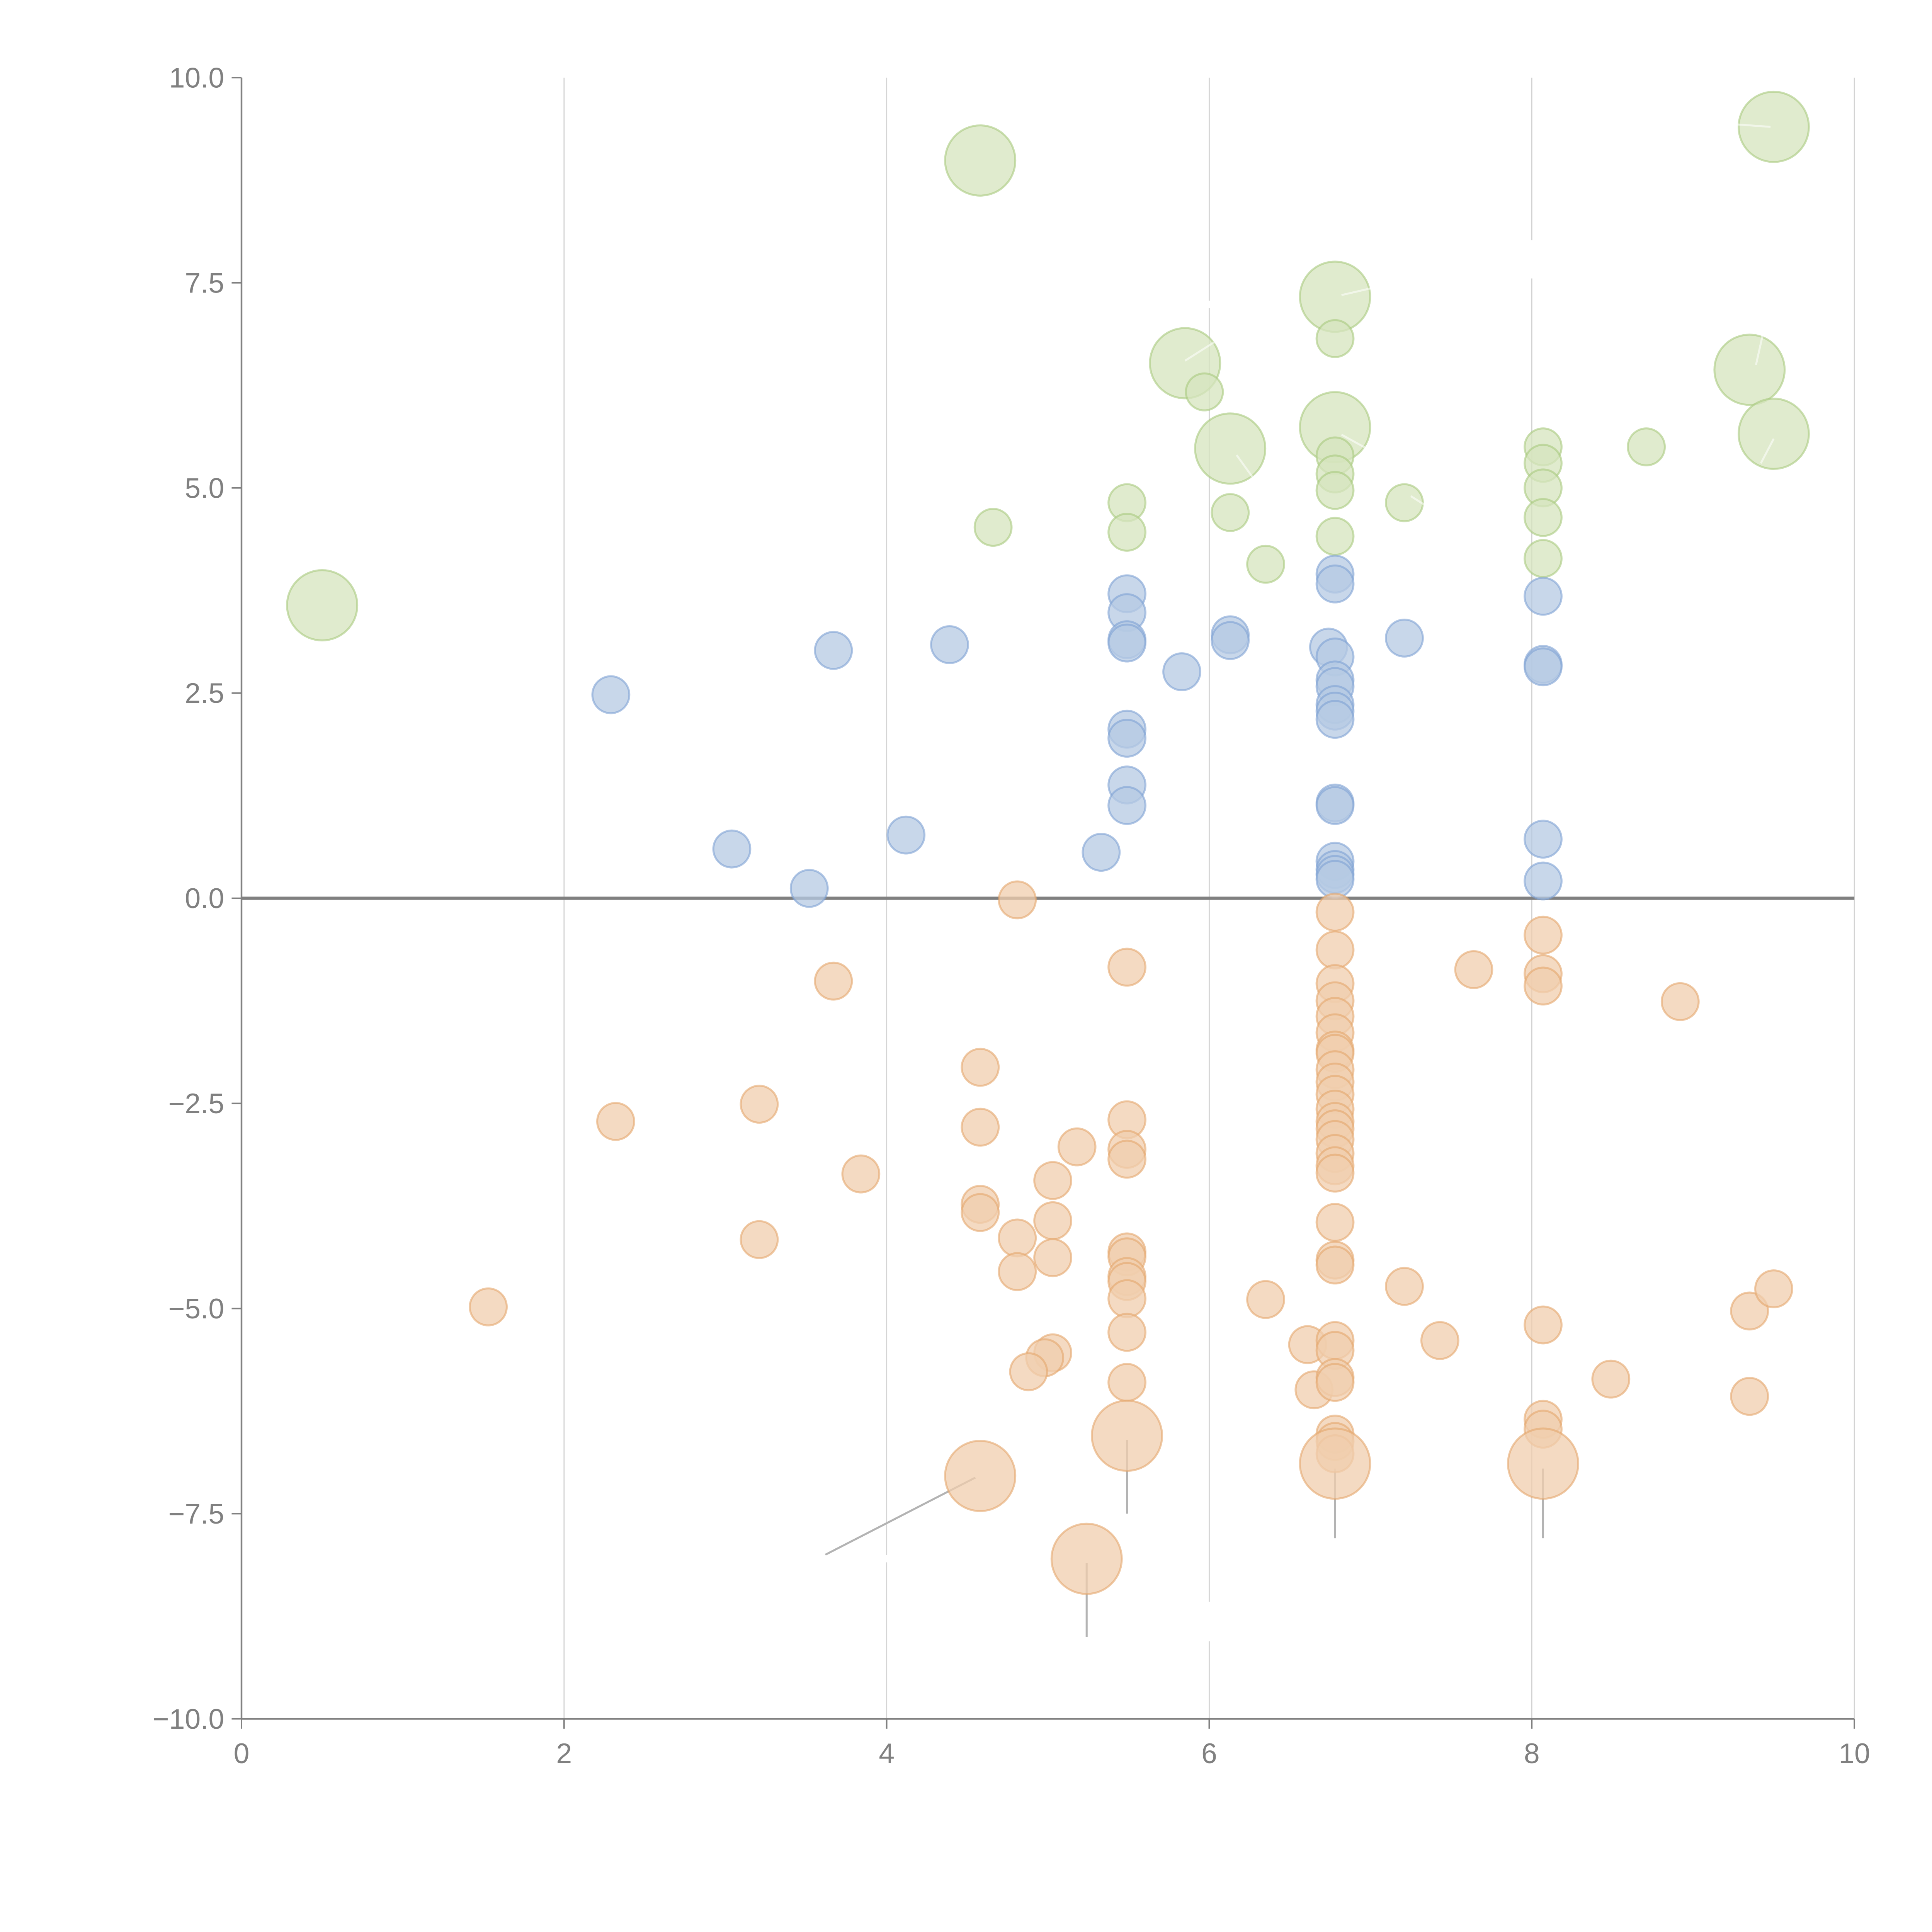 This screenshot has height=1932, width=1932. Describe the element at coordinates (197, 78) in the screenshot. I see `y-tick-label: 10.0` at that location.